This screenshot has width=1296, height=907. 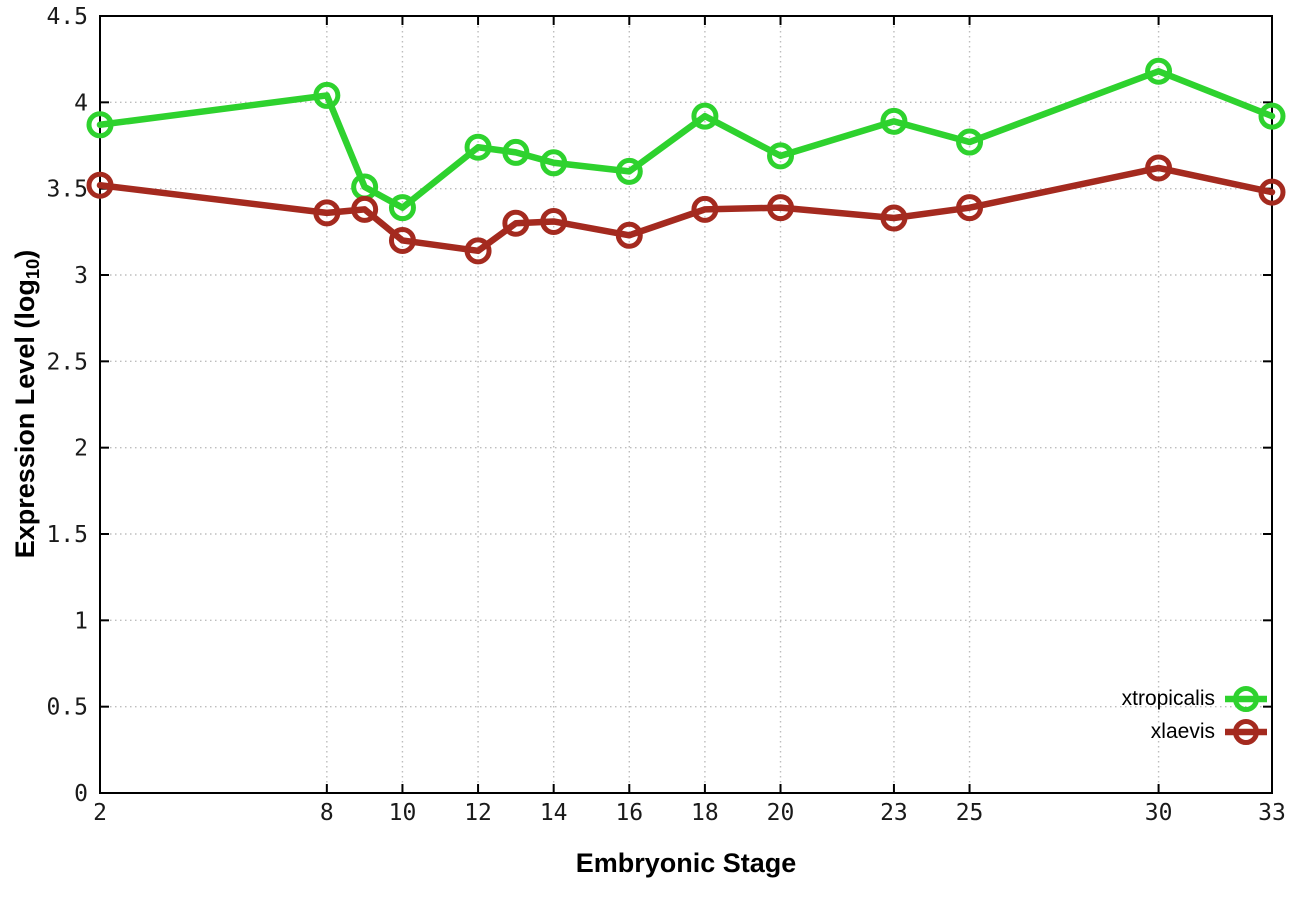 I want to click on y-tick-label-2: 2, so click(x=81, y=449).